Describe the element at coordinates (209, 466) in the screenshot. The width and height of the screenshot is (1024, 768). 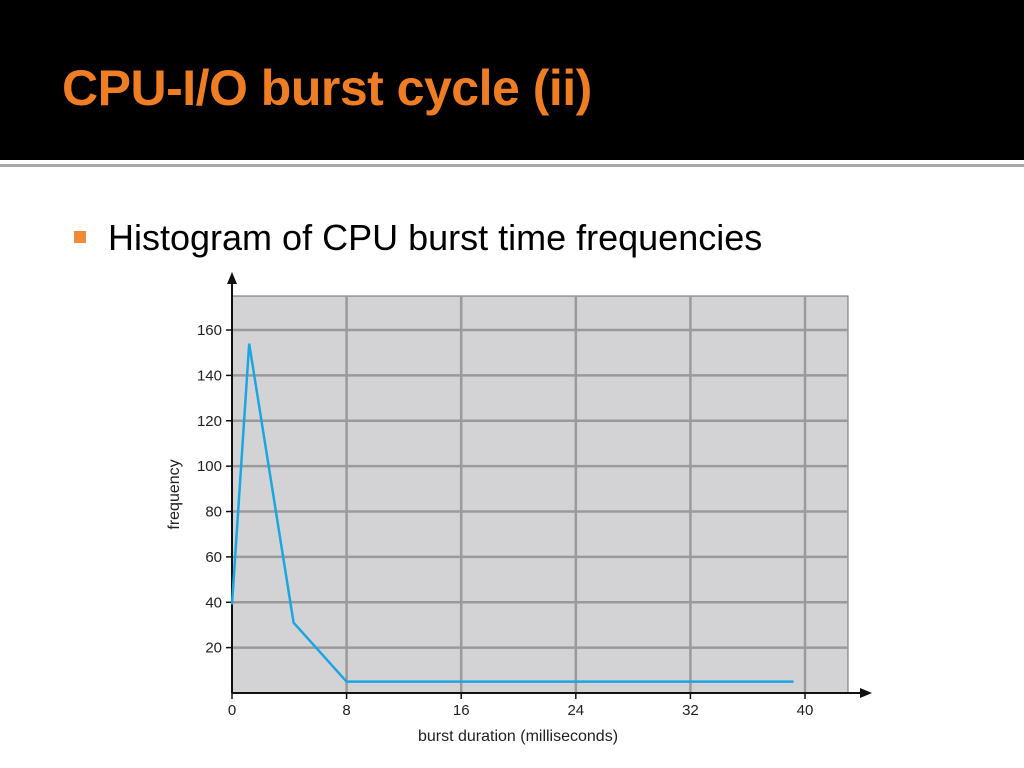
I see `y-tick-label: 100` at that location.